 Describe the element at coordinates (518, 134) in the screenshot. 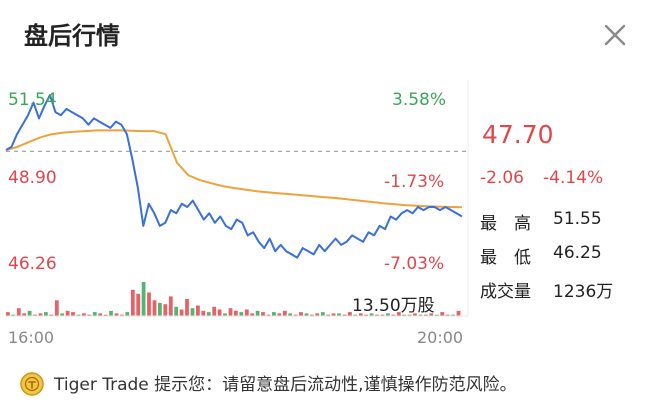

I see `last-price: 47.70` at that location.